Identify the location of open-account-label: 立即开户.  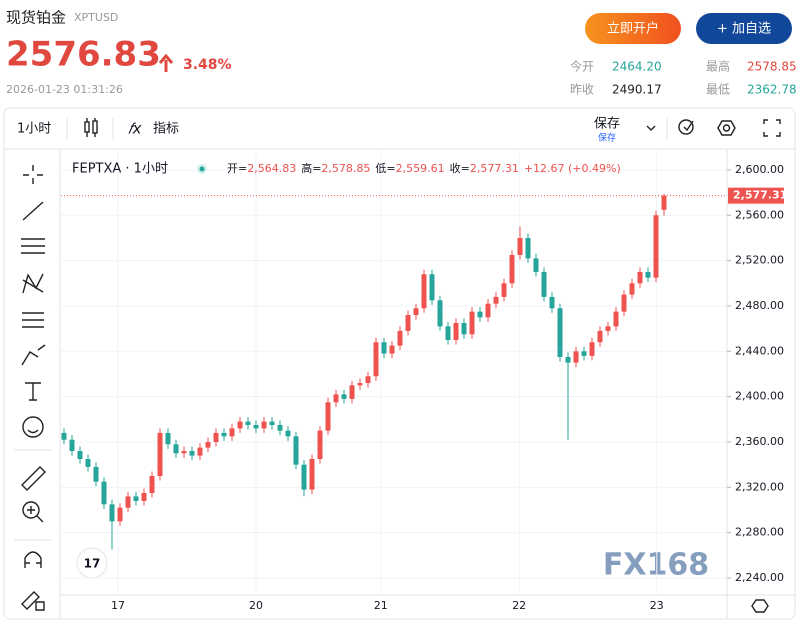
(633, 29).